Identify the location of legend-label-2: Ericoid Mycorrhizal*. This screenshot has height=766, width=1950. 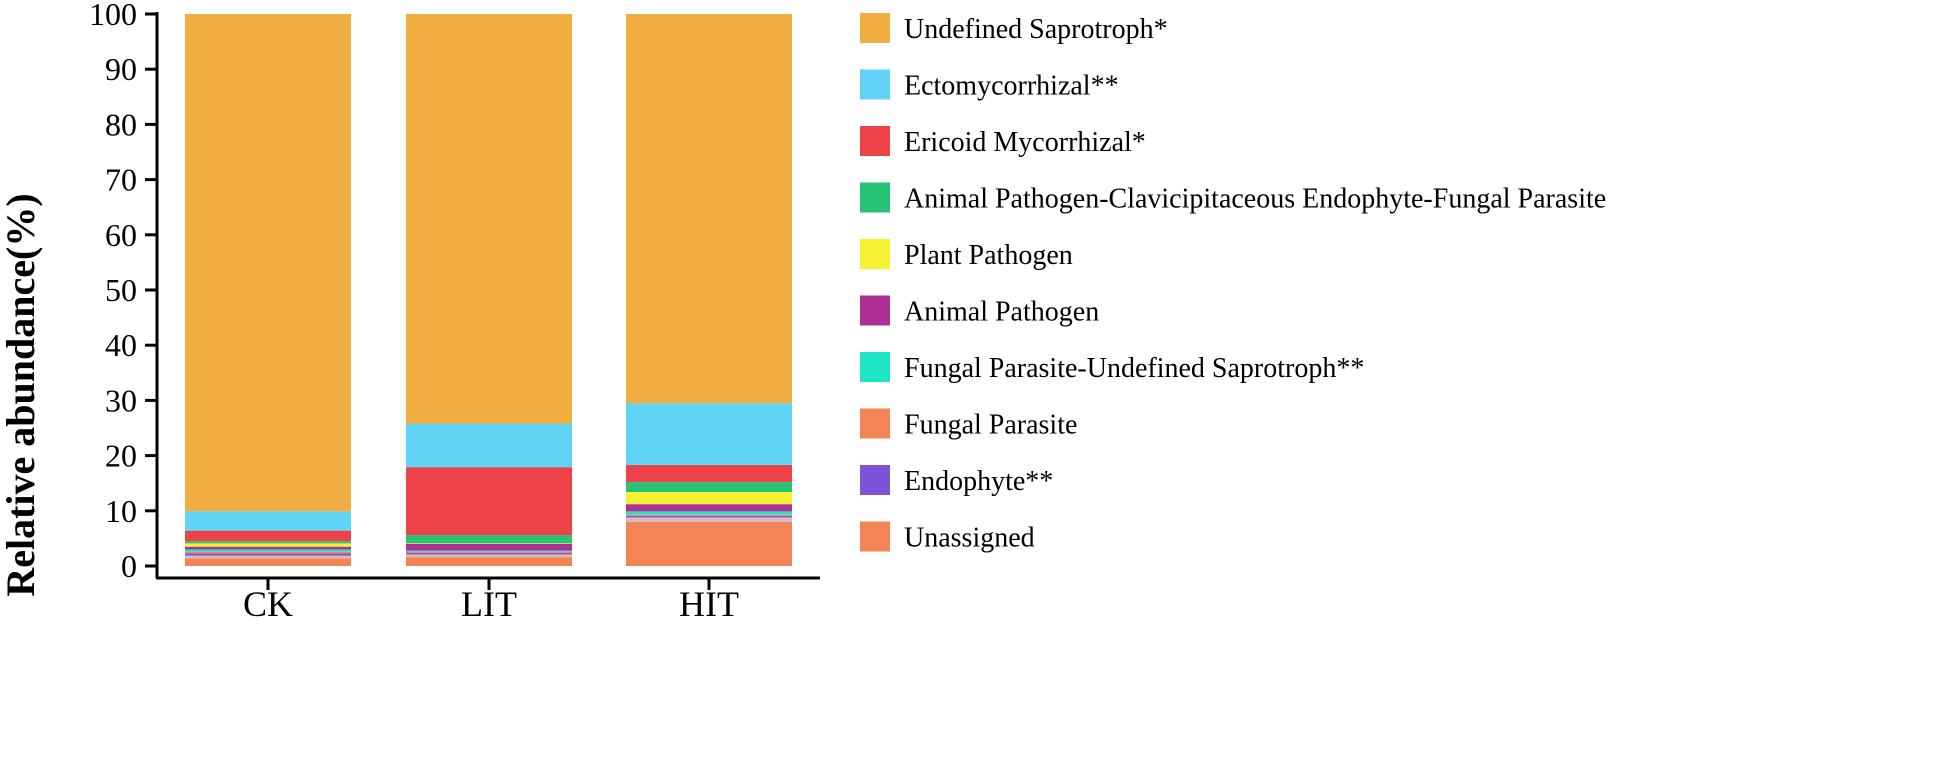
(1025, 142).